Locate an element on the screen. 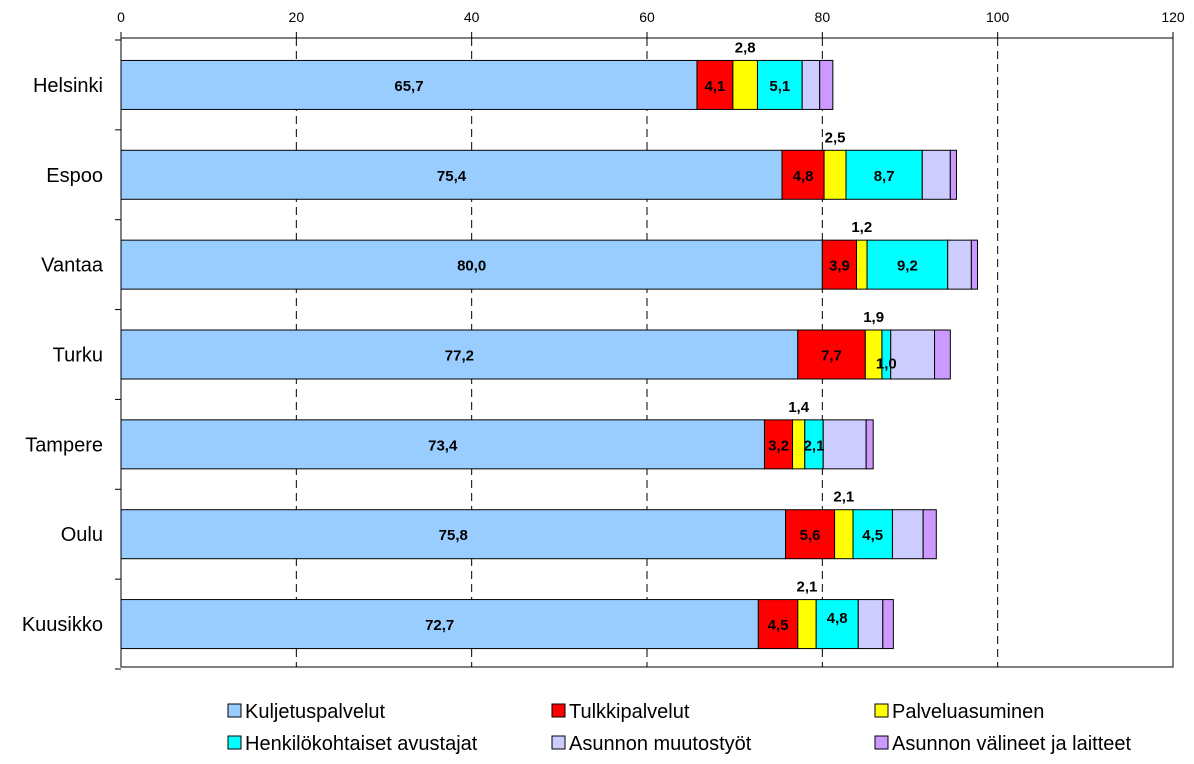  data-label: 1,4 is located at coordinates (799, 407).